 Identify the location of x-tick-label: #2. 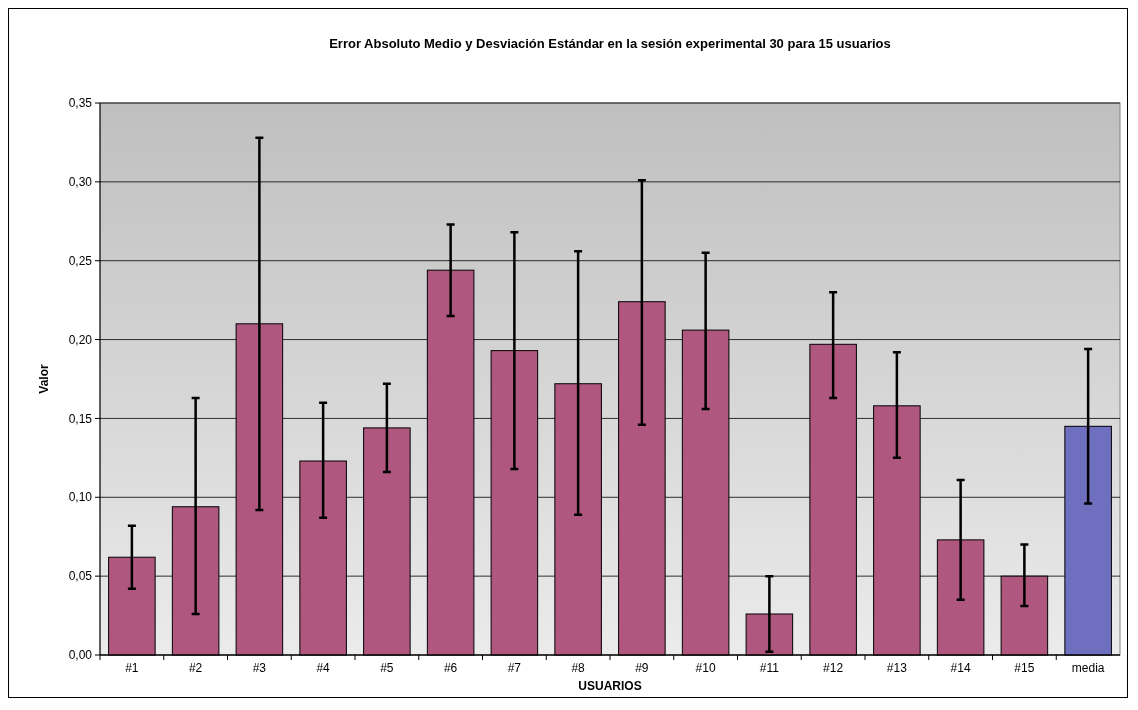
(195, 668).